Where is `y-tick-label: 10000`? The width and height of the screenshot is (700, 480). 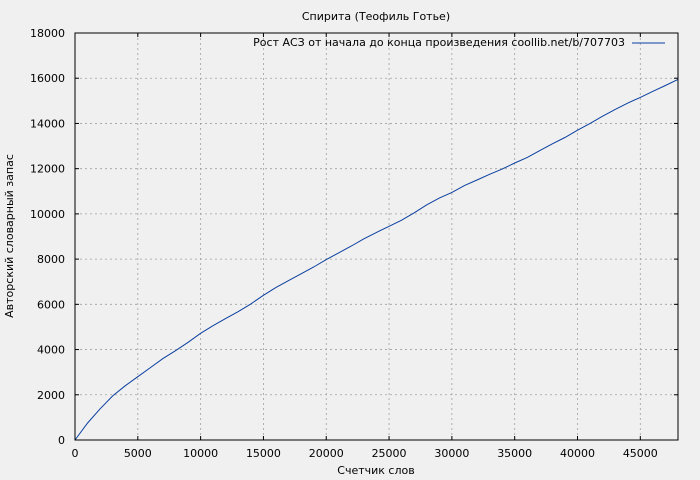
y-tick-label: 10000 is located at coordinates (47, 214).